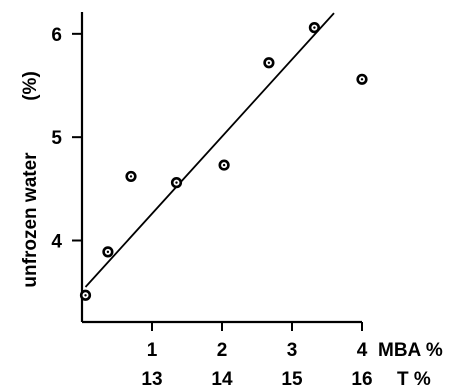  I want to click on x-tick-label: 4, so click(362, 350).